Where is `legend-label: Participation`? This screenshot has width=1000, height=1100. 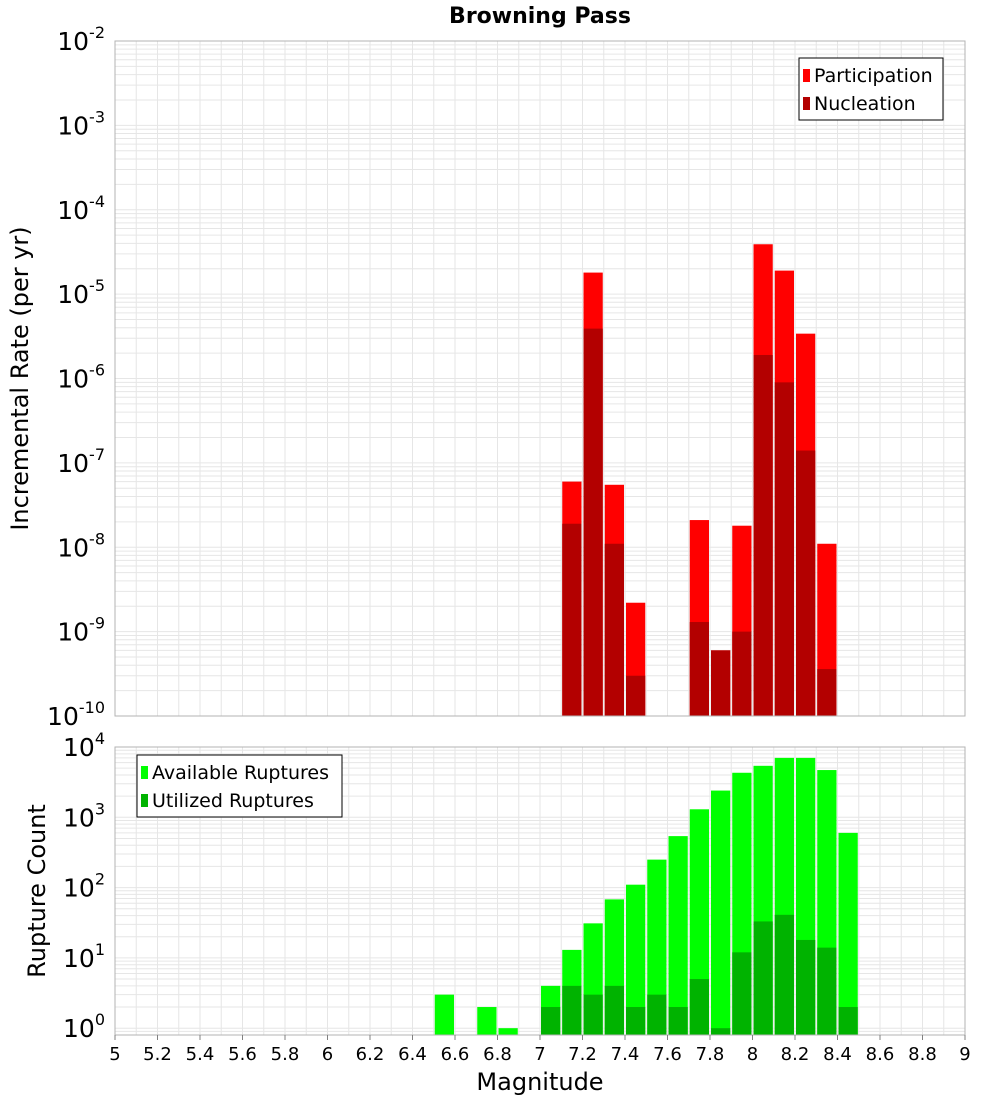 legend-label: Participation is located at coordinates (873, 76).